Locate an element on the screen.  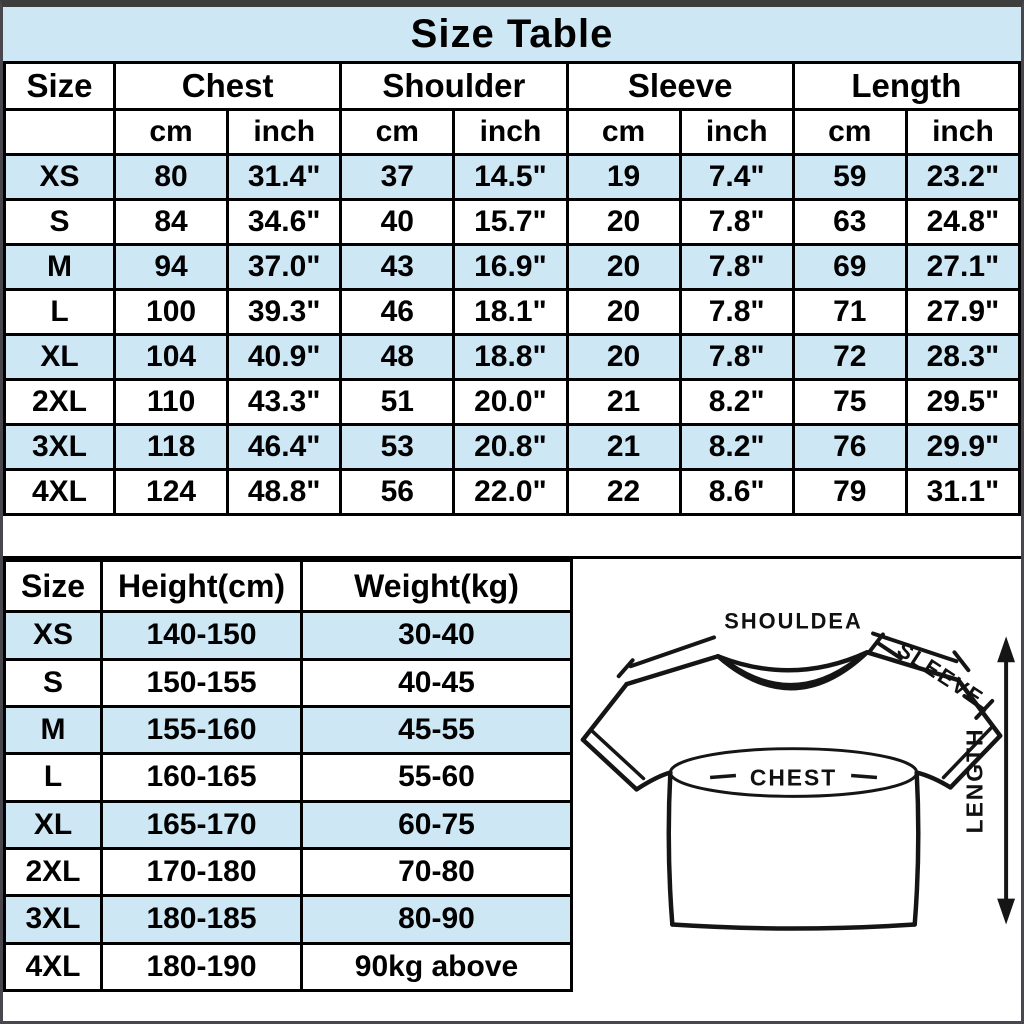
chest-label-dashes is located at coordinates (793, 776).